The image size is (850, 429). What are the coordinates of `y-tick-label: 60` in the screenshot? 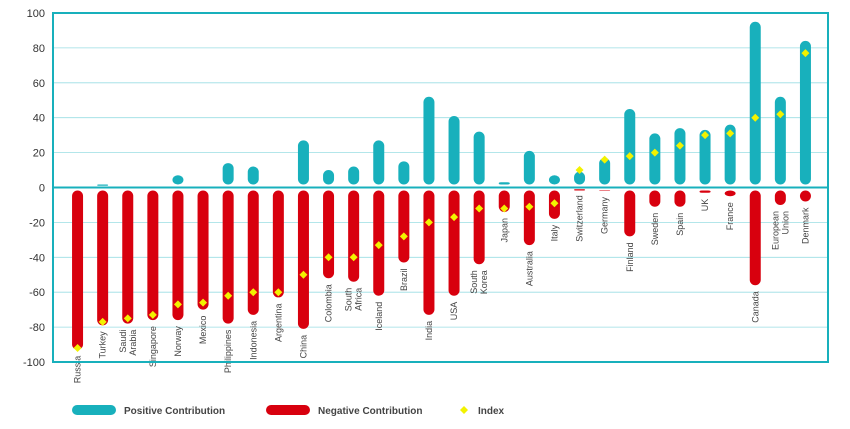 It's located at (39, 84).